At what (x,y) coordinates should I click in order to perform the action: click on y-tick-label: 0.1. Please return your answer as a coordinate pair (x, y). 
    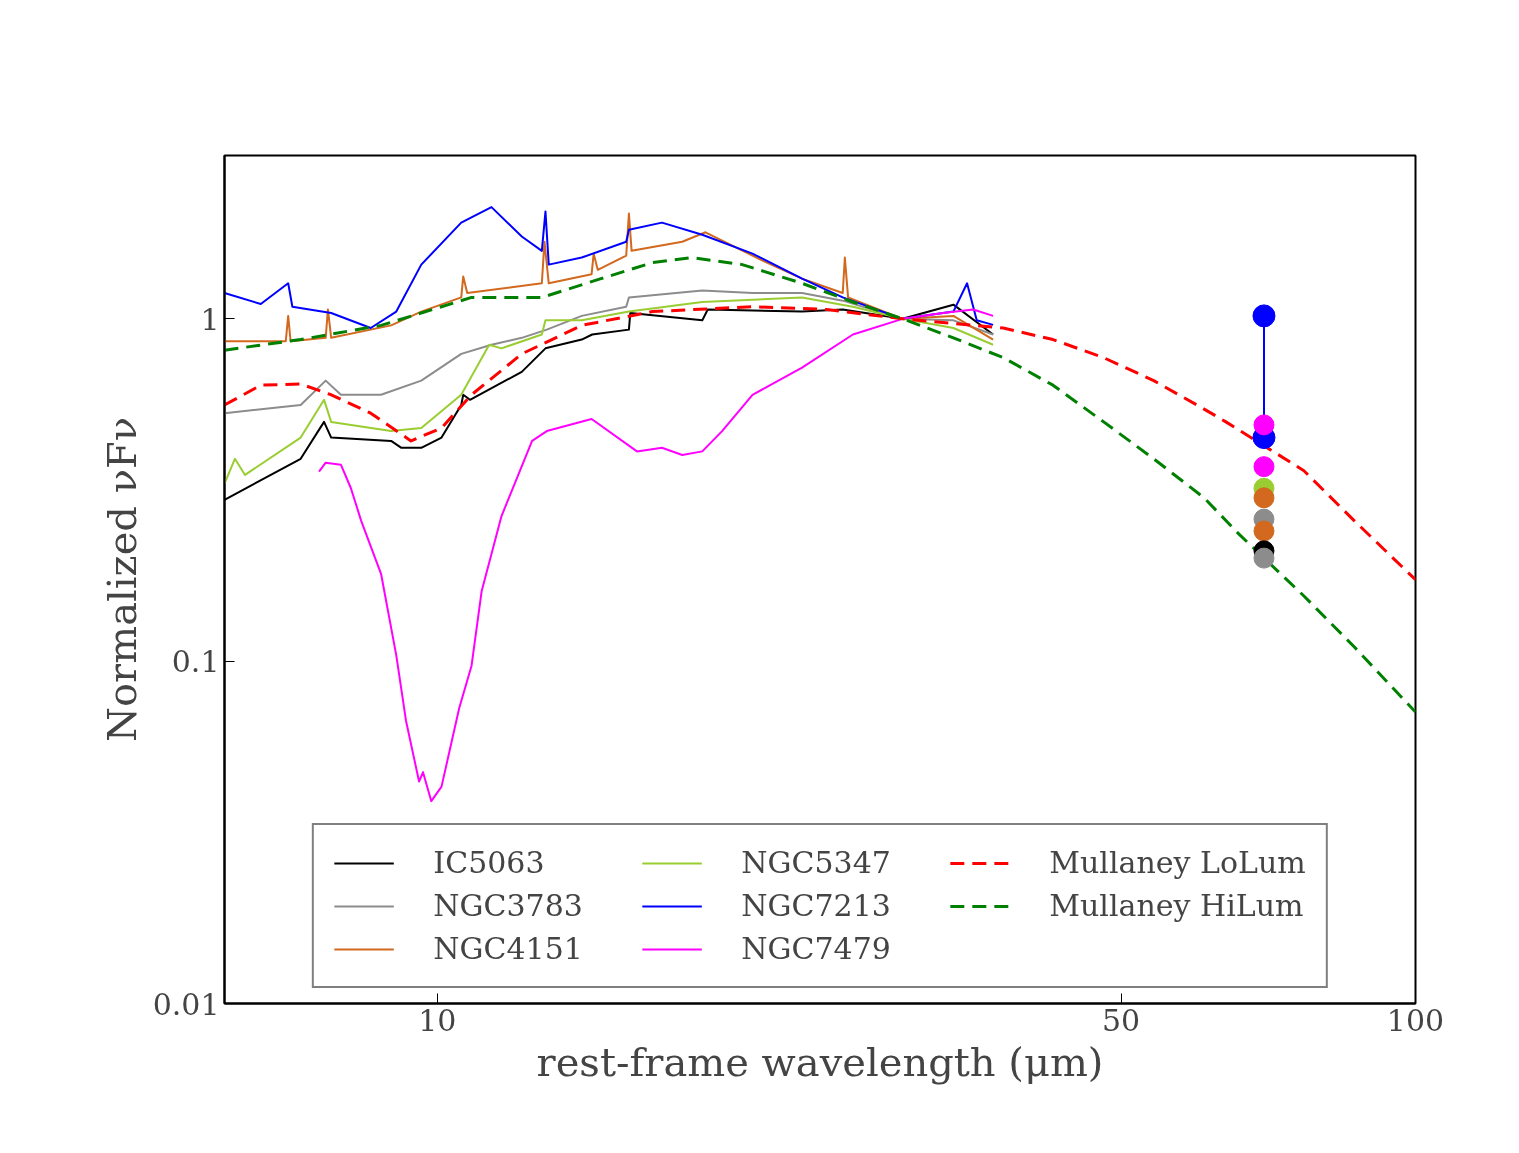
    Looking at the image, I should click on (195, 662).